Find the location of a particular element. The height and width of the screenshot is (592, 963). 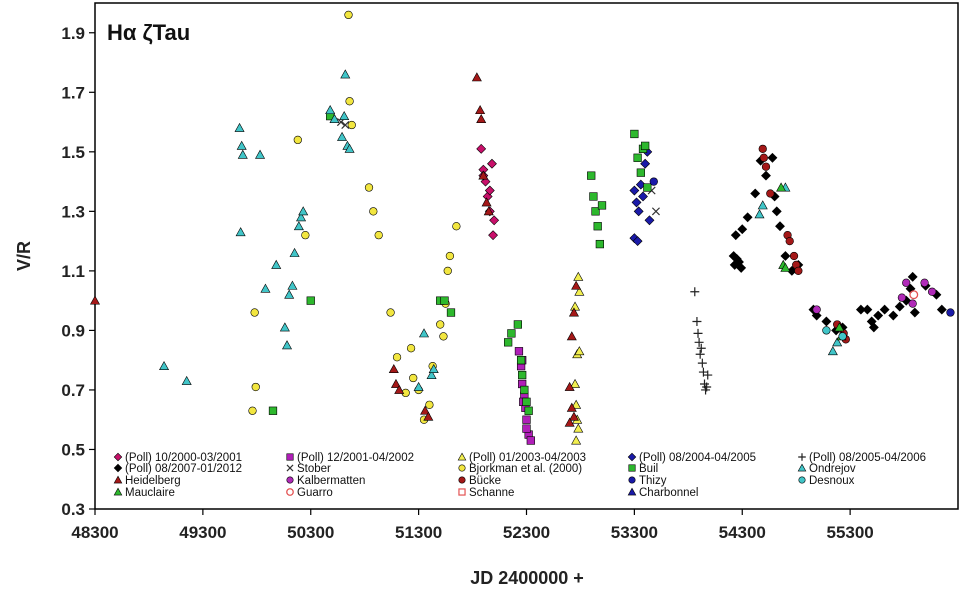

legend-entry: Stober is located at coordinates (314, 469).